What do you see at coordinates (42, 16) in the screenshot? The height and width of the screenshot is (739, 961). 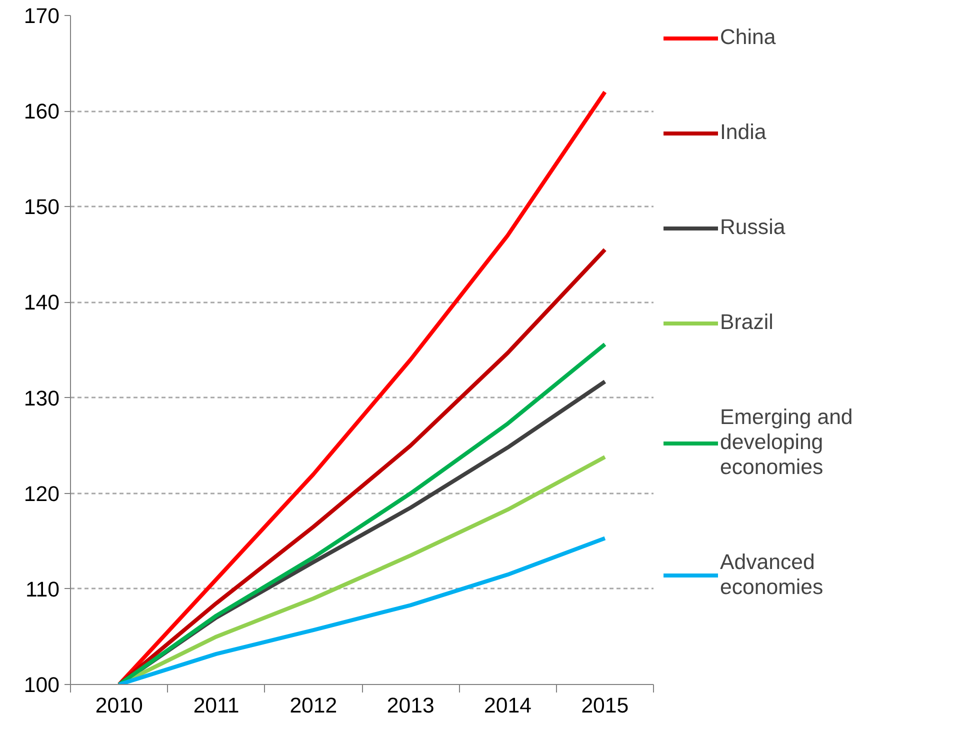 I see `y-tick-label: 170` at bounding box center [42, 16].